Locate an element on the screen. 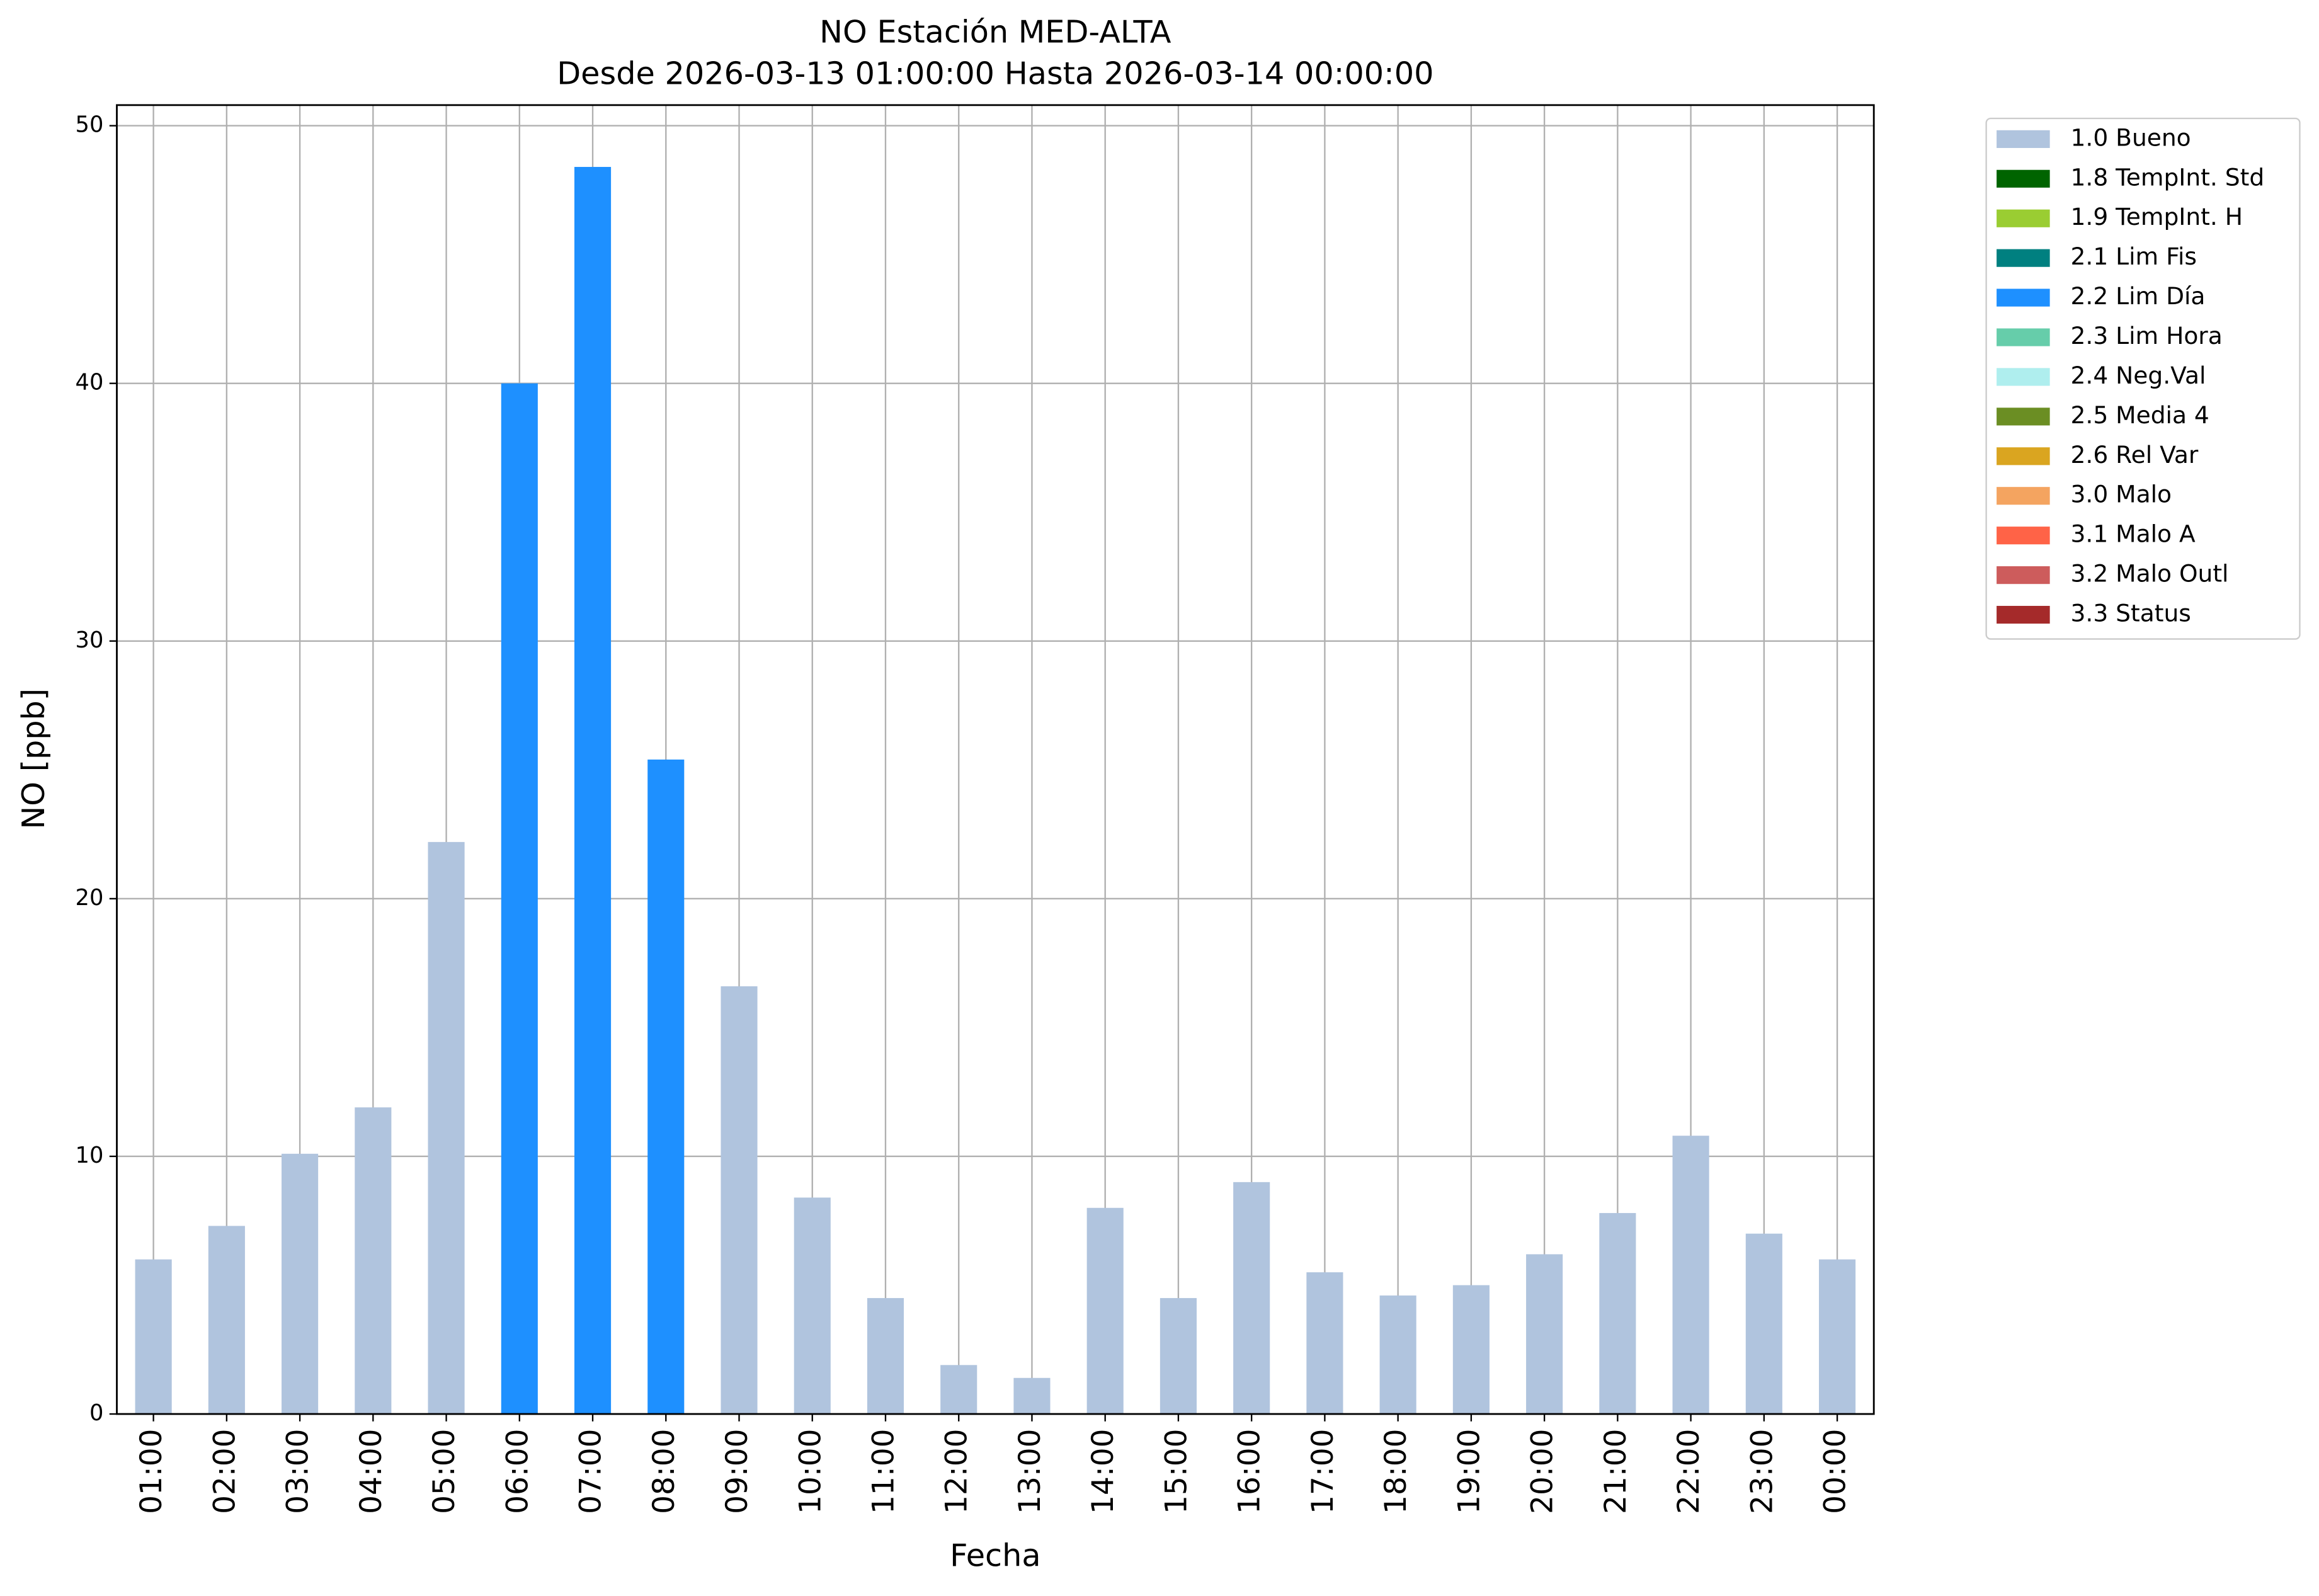  x-tick-label: 09:00 is located at coordinates (737, 1471).